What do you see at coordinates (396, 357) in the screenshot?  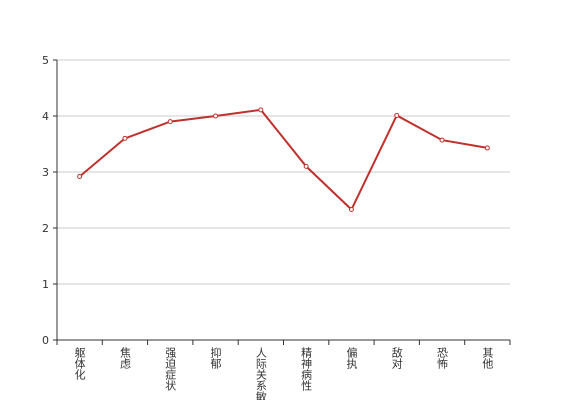 I see `x-tick-label: 敌对` at bounding box center [396, 357].